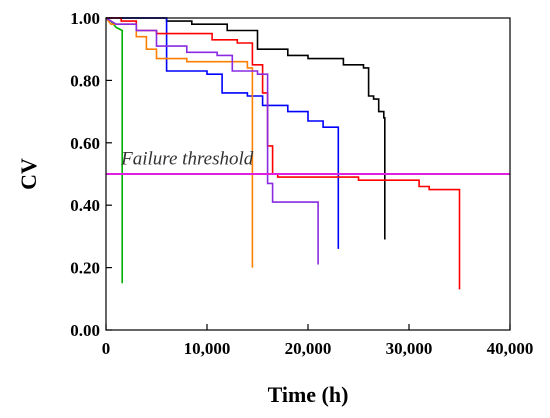  I want to click on y-tick-label: 0.40, so click(85, 205).